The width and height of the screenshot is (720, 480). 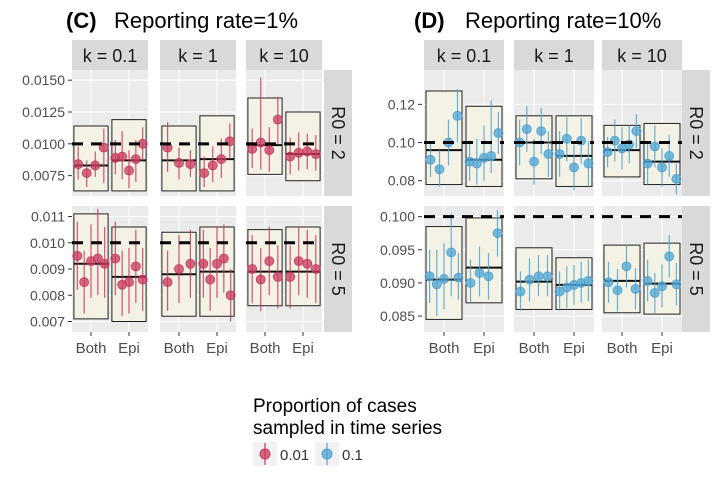 I want to click on chart-title-d: Reporting rate=10%, so click(x=563, y=20).